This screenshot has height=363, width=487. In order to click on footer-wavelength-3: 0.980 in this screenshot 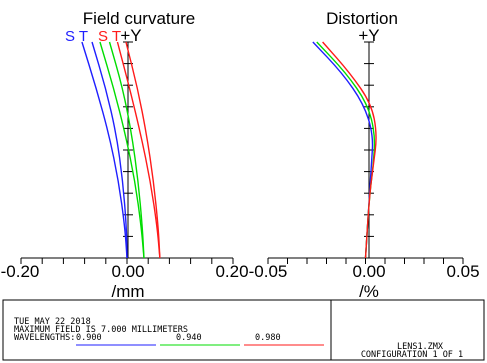, I will do `click(268, 338)`.